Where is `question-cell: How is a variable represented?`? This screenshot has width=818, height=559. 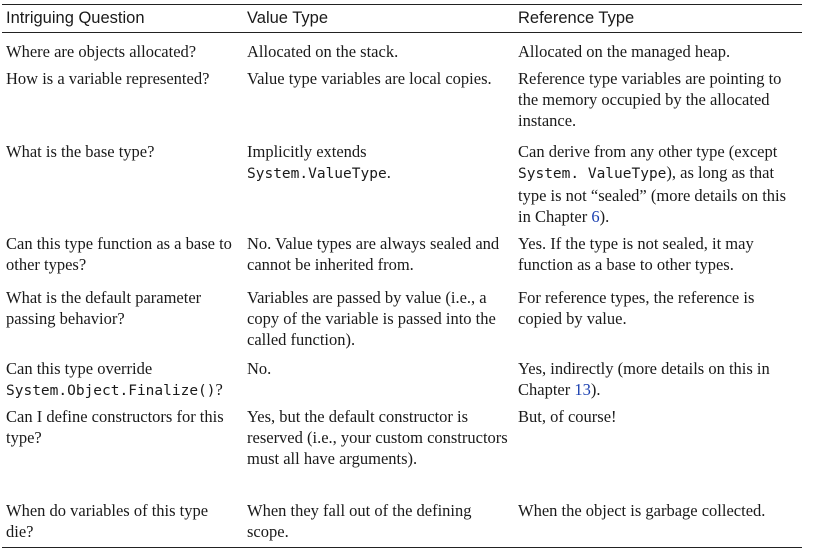 question-cell: How is a variable represented? is located at coordinates (108, 78).